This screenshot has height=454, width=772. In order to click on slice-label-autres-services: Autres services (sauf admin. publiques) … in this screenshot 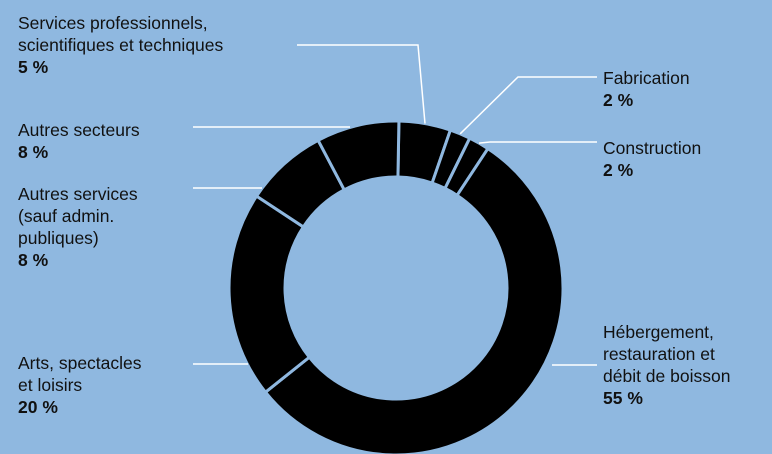, I will do `click(78, 227)`.